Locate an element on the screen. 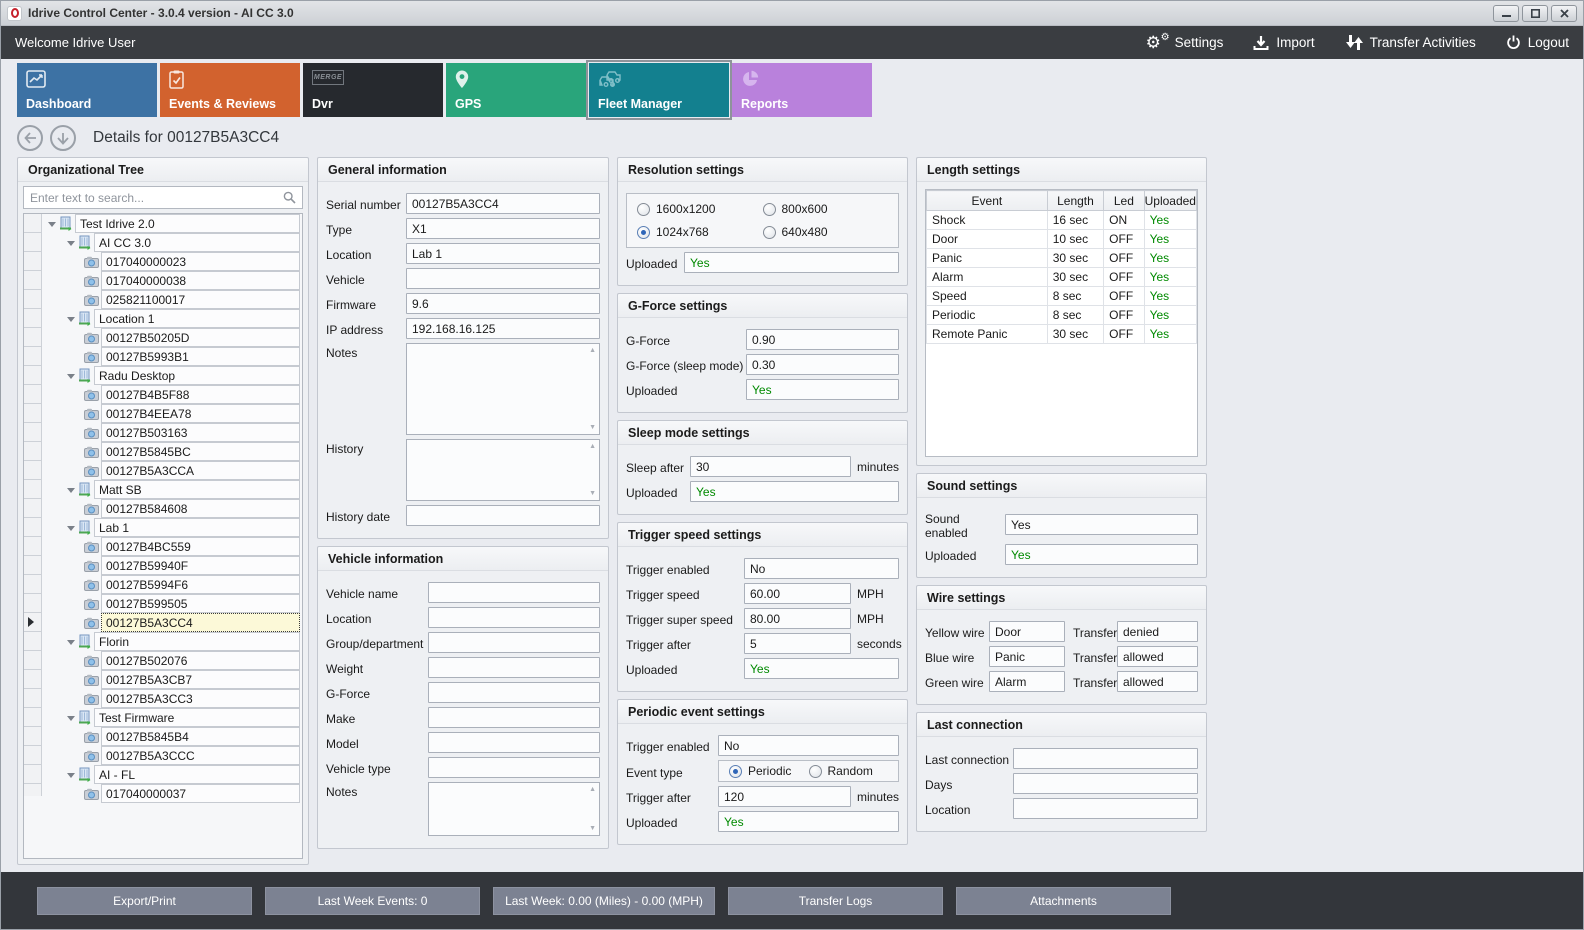  tree-device-00127b502076: 00127B502076 is located at coordinates (172, 660).